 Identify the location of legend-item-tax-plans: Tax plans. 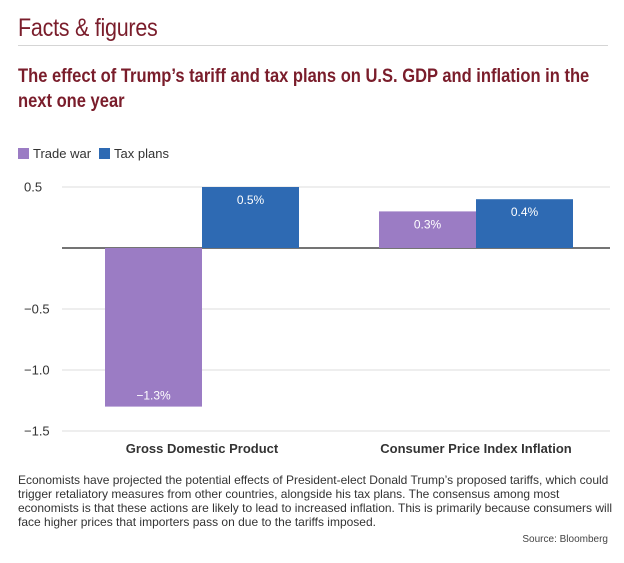
(134, 153).